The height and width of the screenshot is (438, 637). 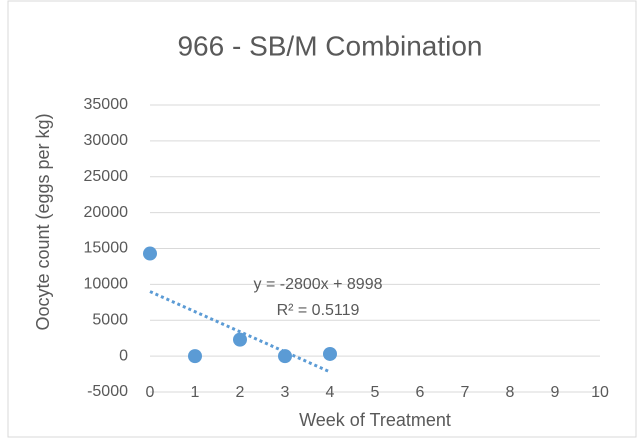 I want to click on x-tick-label: 5, so click(x=375, y=392).